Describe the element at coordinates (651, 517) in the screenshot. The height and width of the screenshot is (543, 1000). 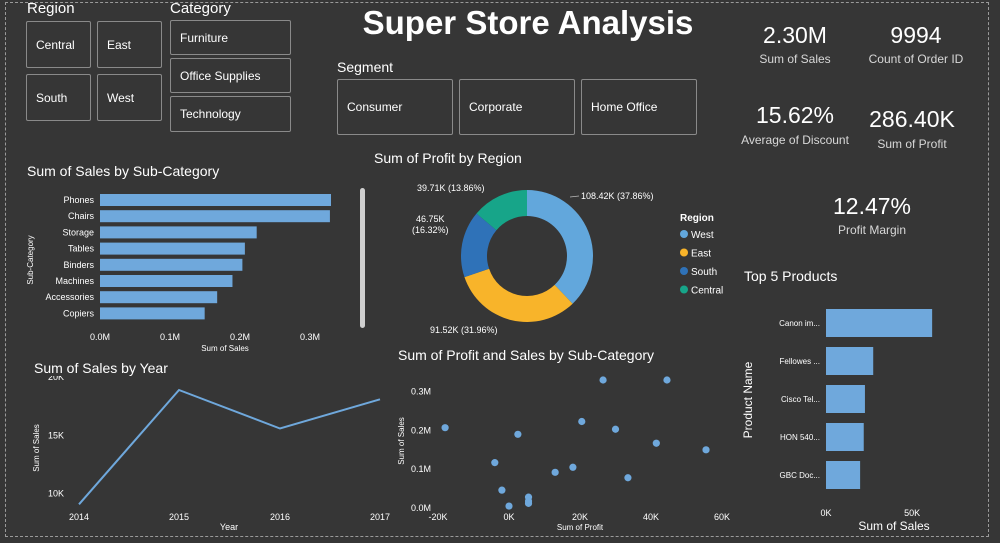
I see `x-tick-label: 40K` at that location.